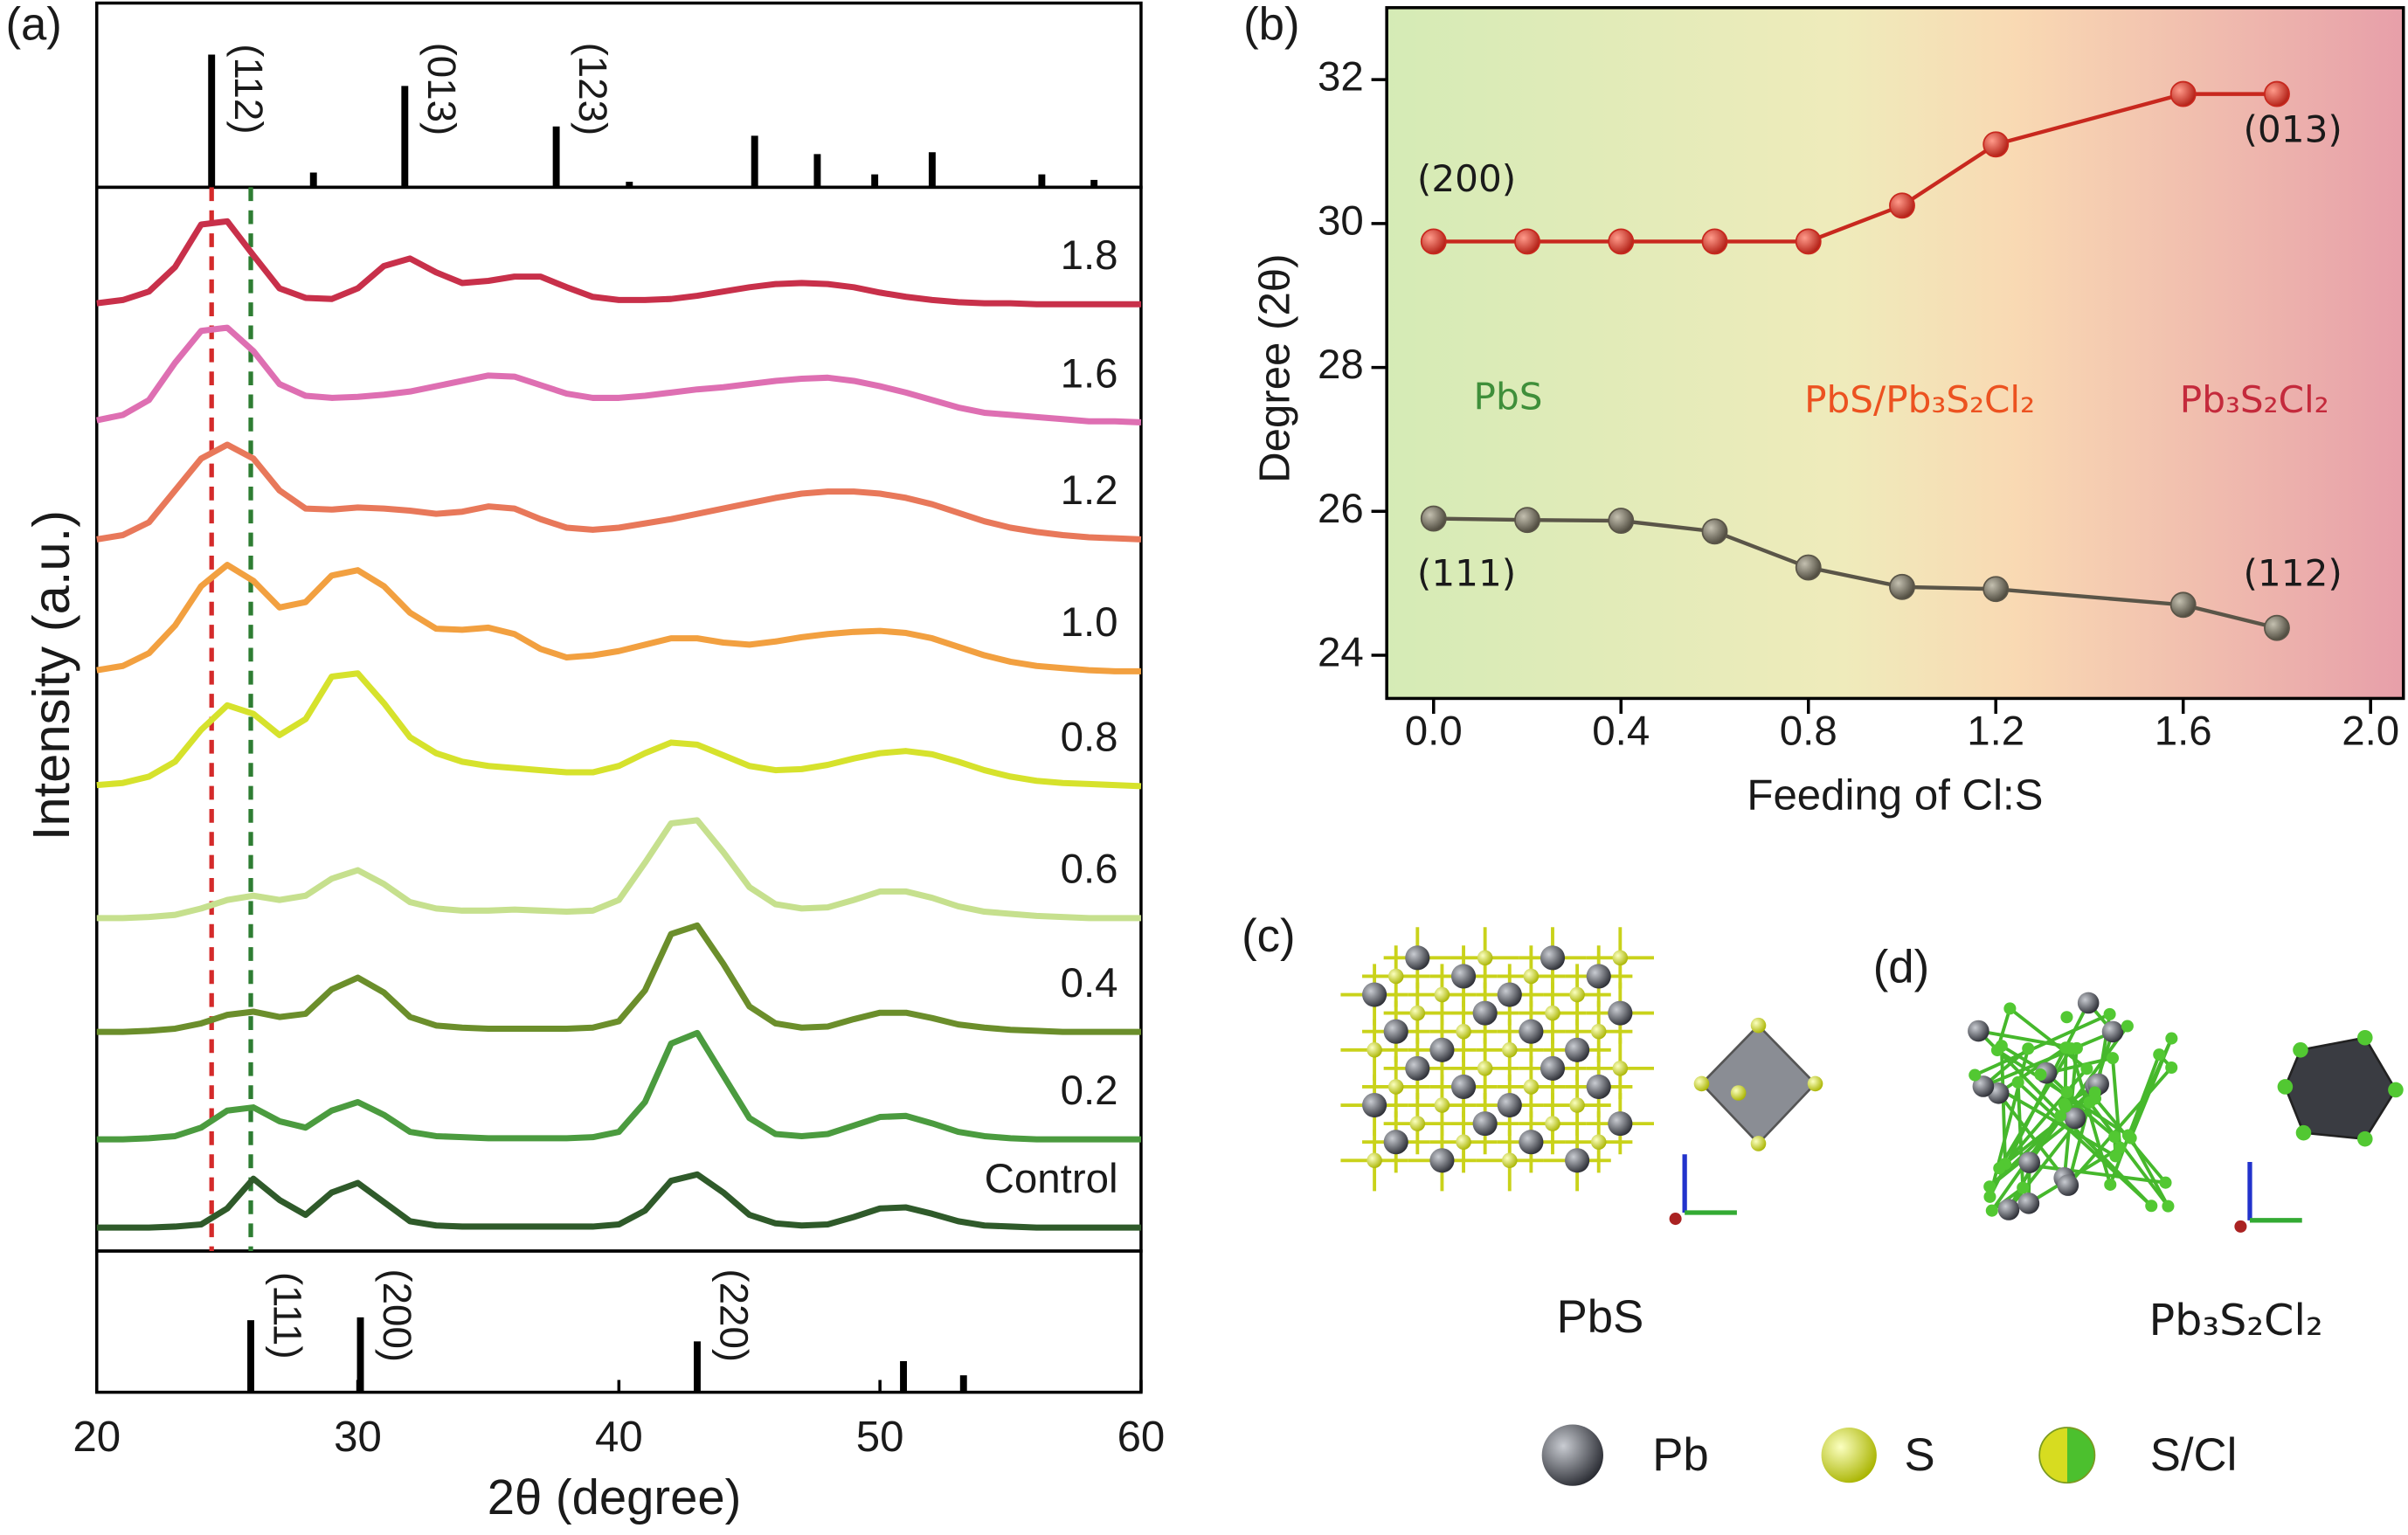 The image size is (2408, 1535). I want to click on peak-label: (220), so click(734, 1315).